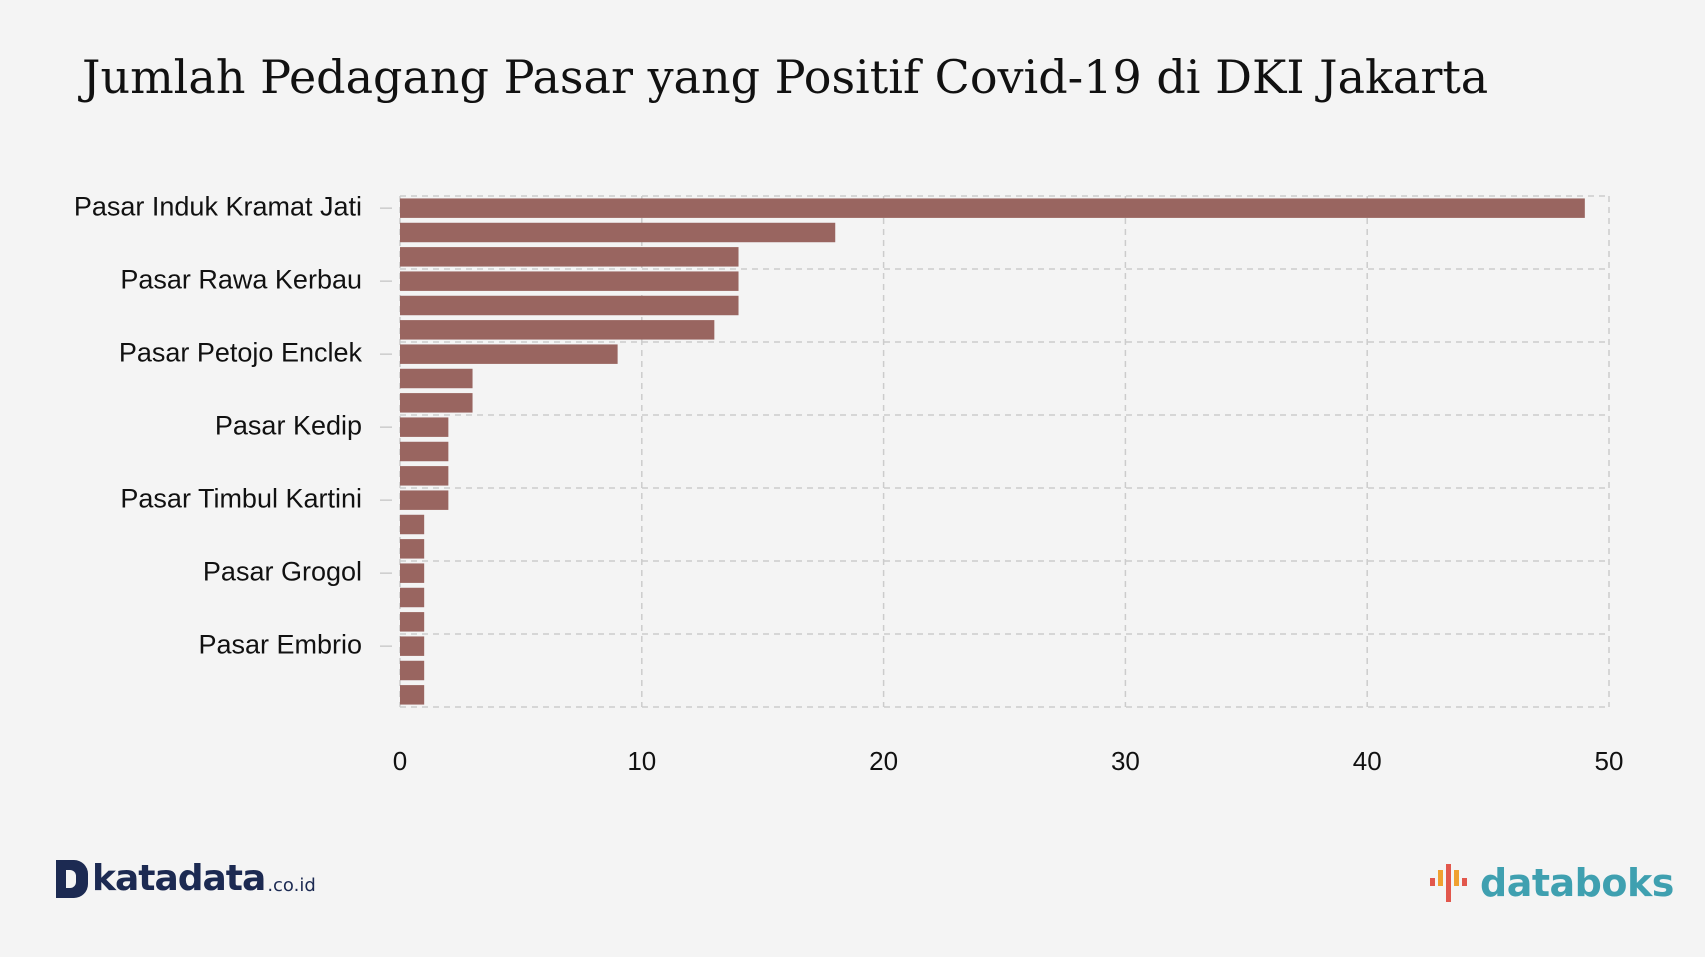 The image size is (1705, 957). I want to click on x-tick-label: 40, so click(1367, 761).